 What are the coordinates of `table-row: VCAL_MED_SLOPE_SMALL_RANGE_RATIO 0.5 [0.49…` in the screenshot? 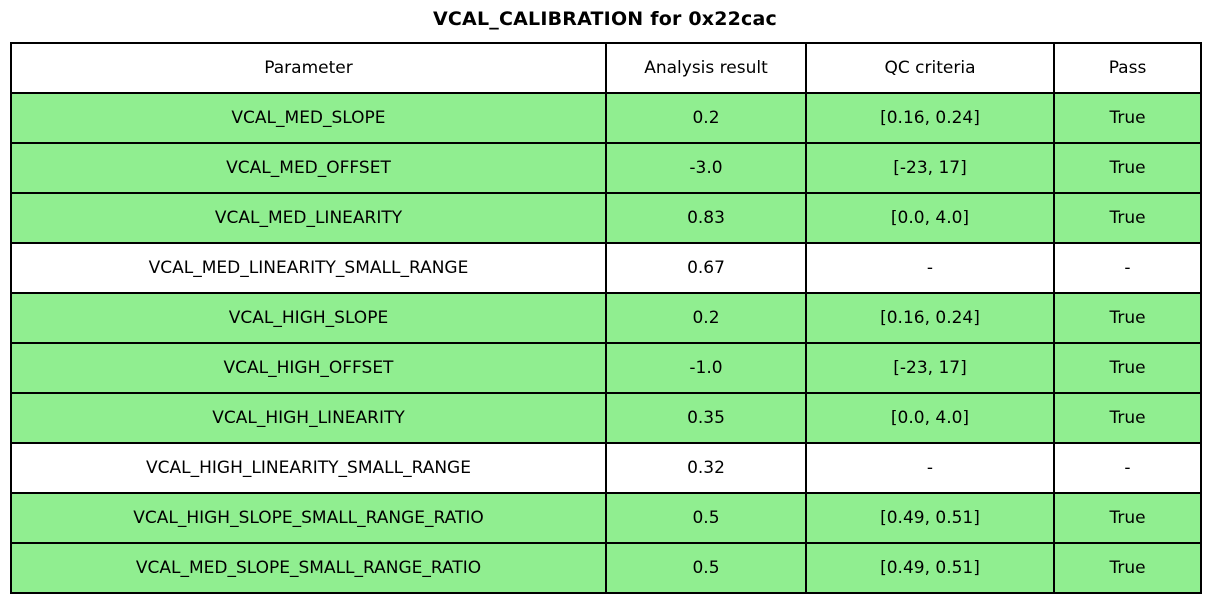 It's located at (606, 568).